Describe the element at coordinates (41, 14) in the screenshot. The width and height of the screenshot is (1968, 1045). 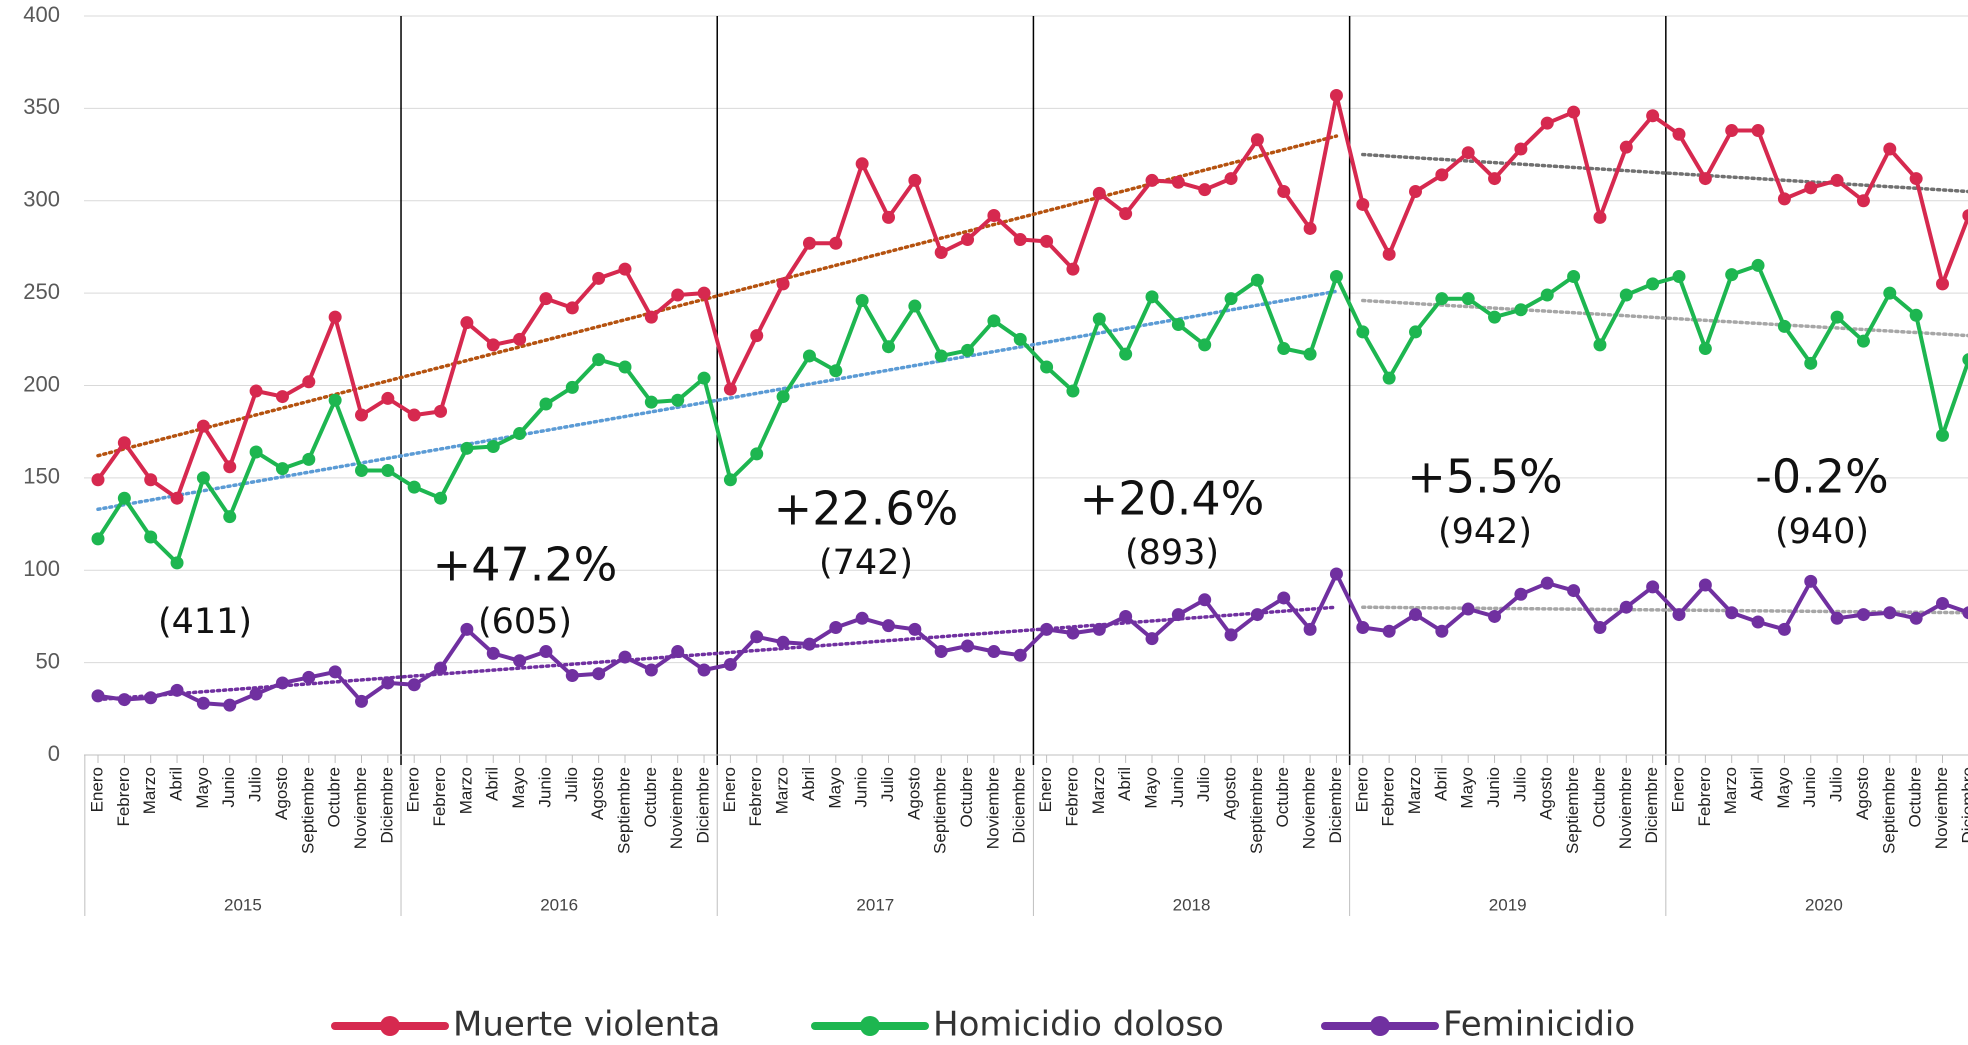
I see `y-tick-label: 400` at that location.